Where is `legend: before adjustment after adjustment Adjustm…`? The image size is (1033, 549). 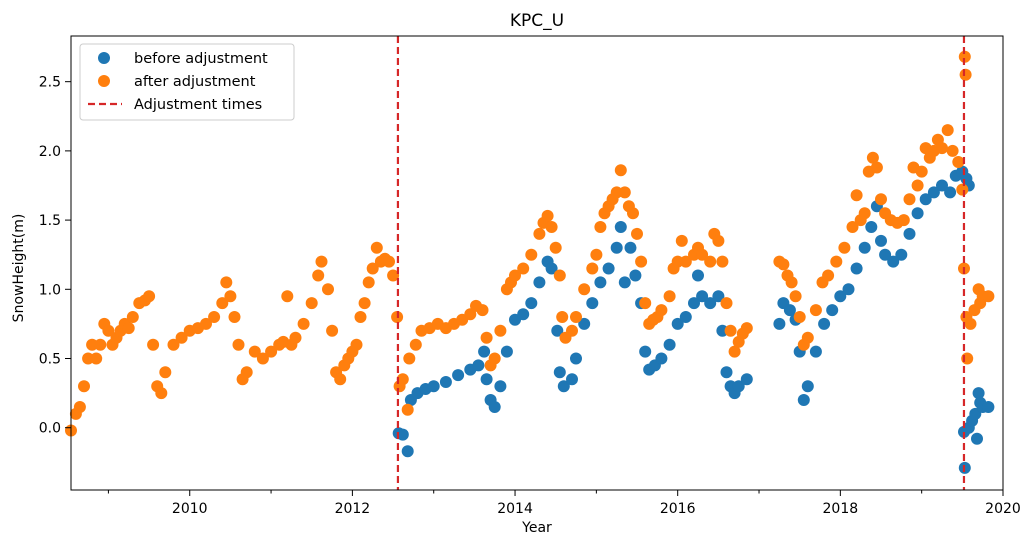 legend: before adjustment after adjustment Adjustm… is located at coordinates (187, 82).